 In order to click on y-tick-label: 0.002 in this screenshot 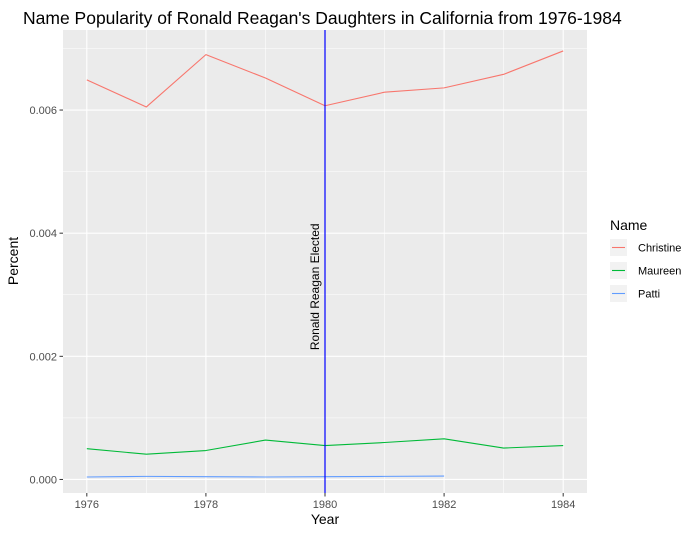, I will do `click(43, 357)`.